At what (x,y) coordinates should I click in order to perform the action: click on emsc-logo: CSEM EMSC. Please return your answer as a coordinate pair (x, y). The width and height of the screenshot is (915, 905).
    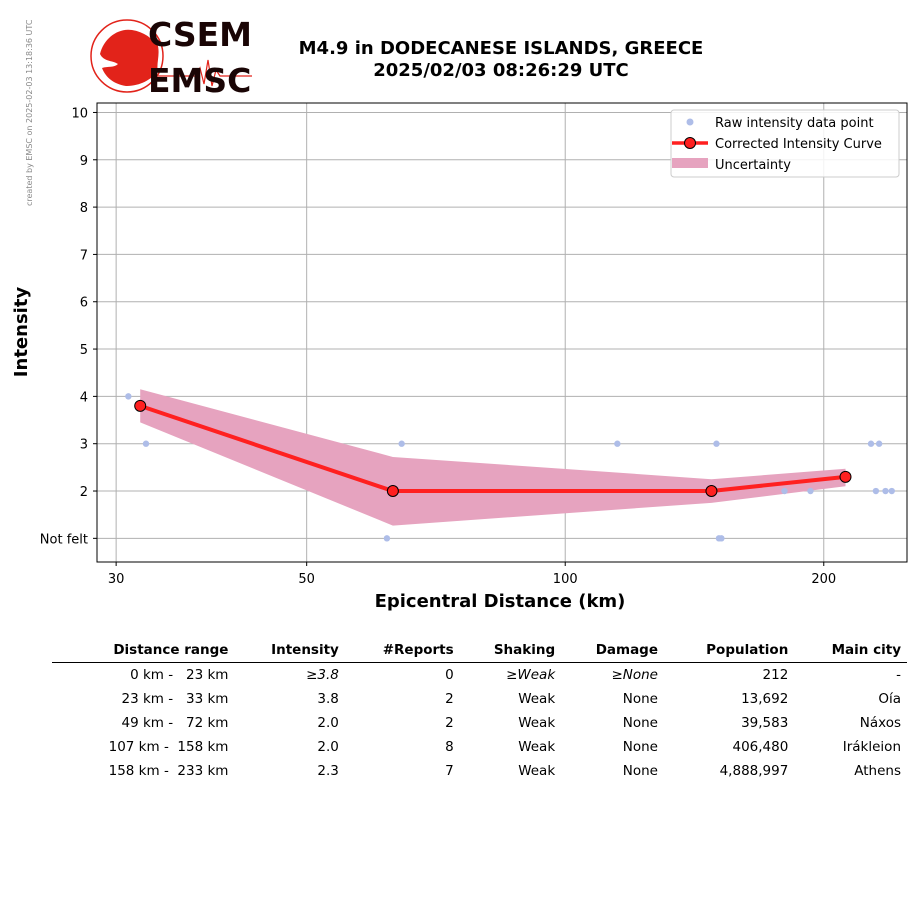
    Looking at the image, I should click on (171, 57).